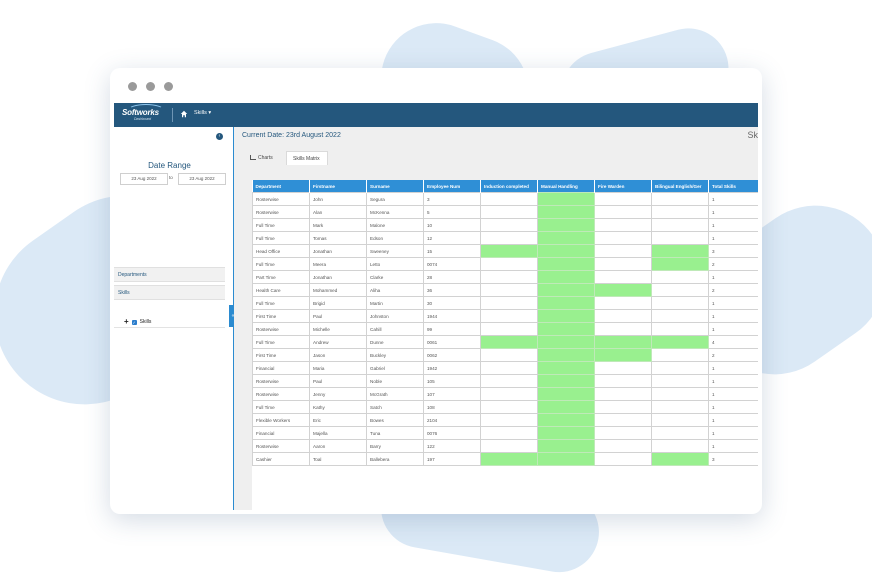 This screenshot has width=872, height=580. What do you see at coordinates (509, 186) in the screenshot?
I see `column-header: Induction completed` at bounding box center [509, 186].